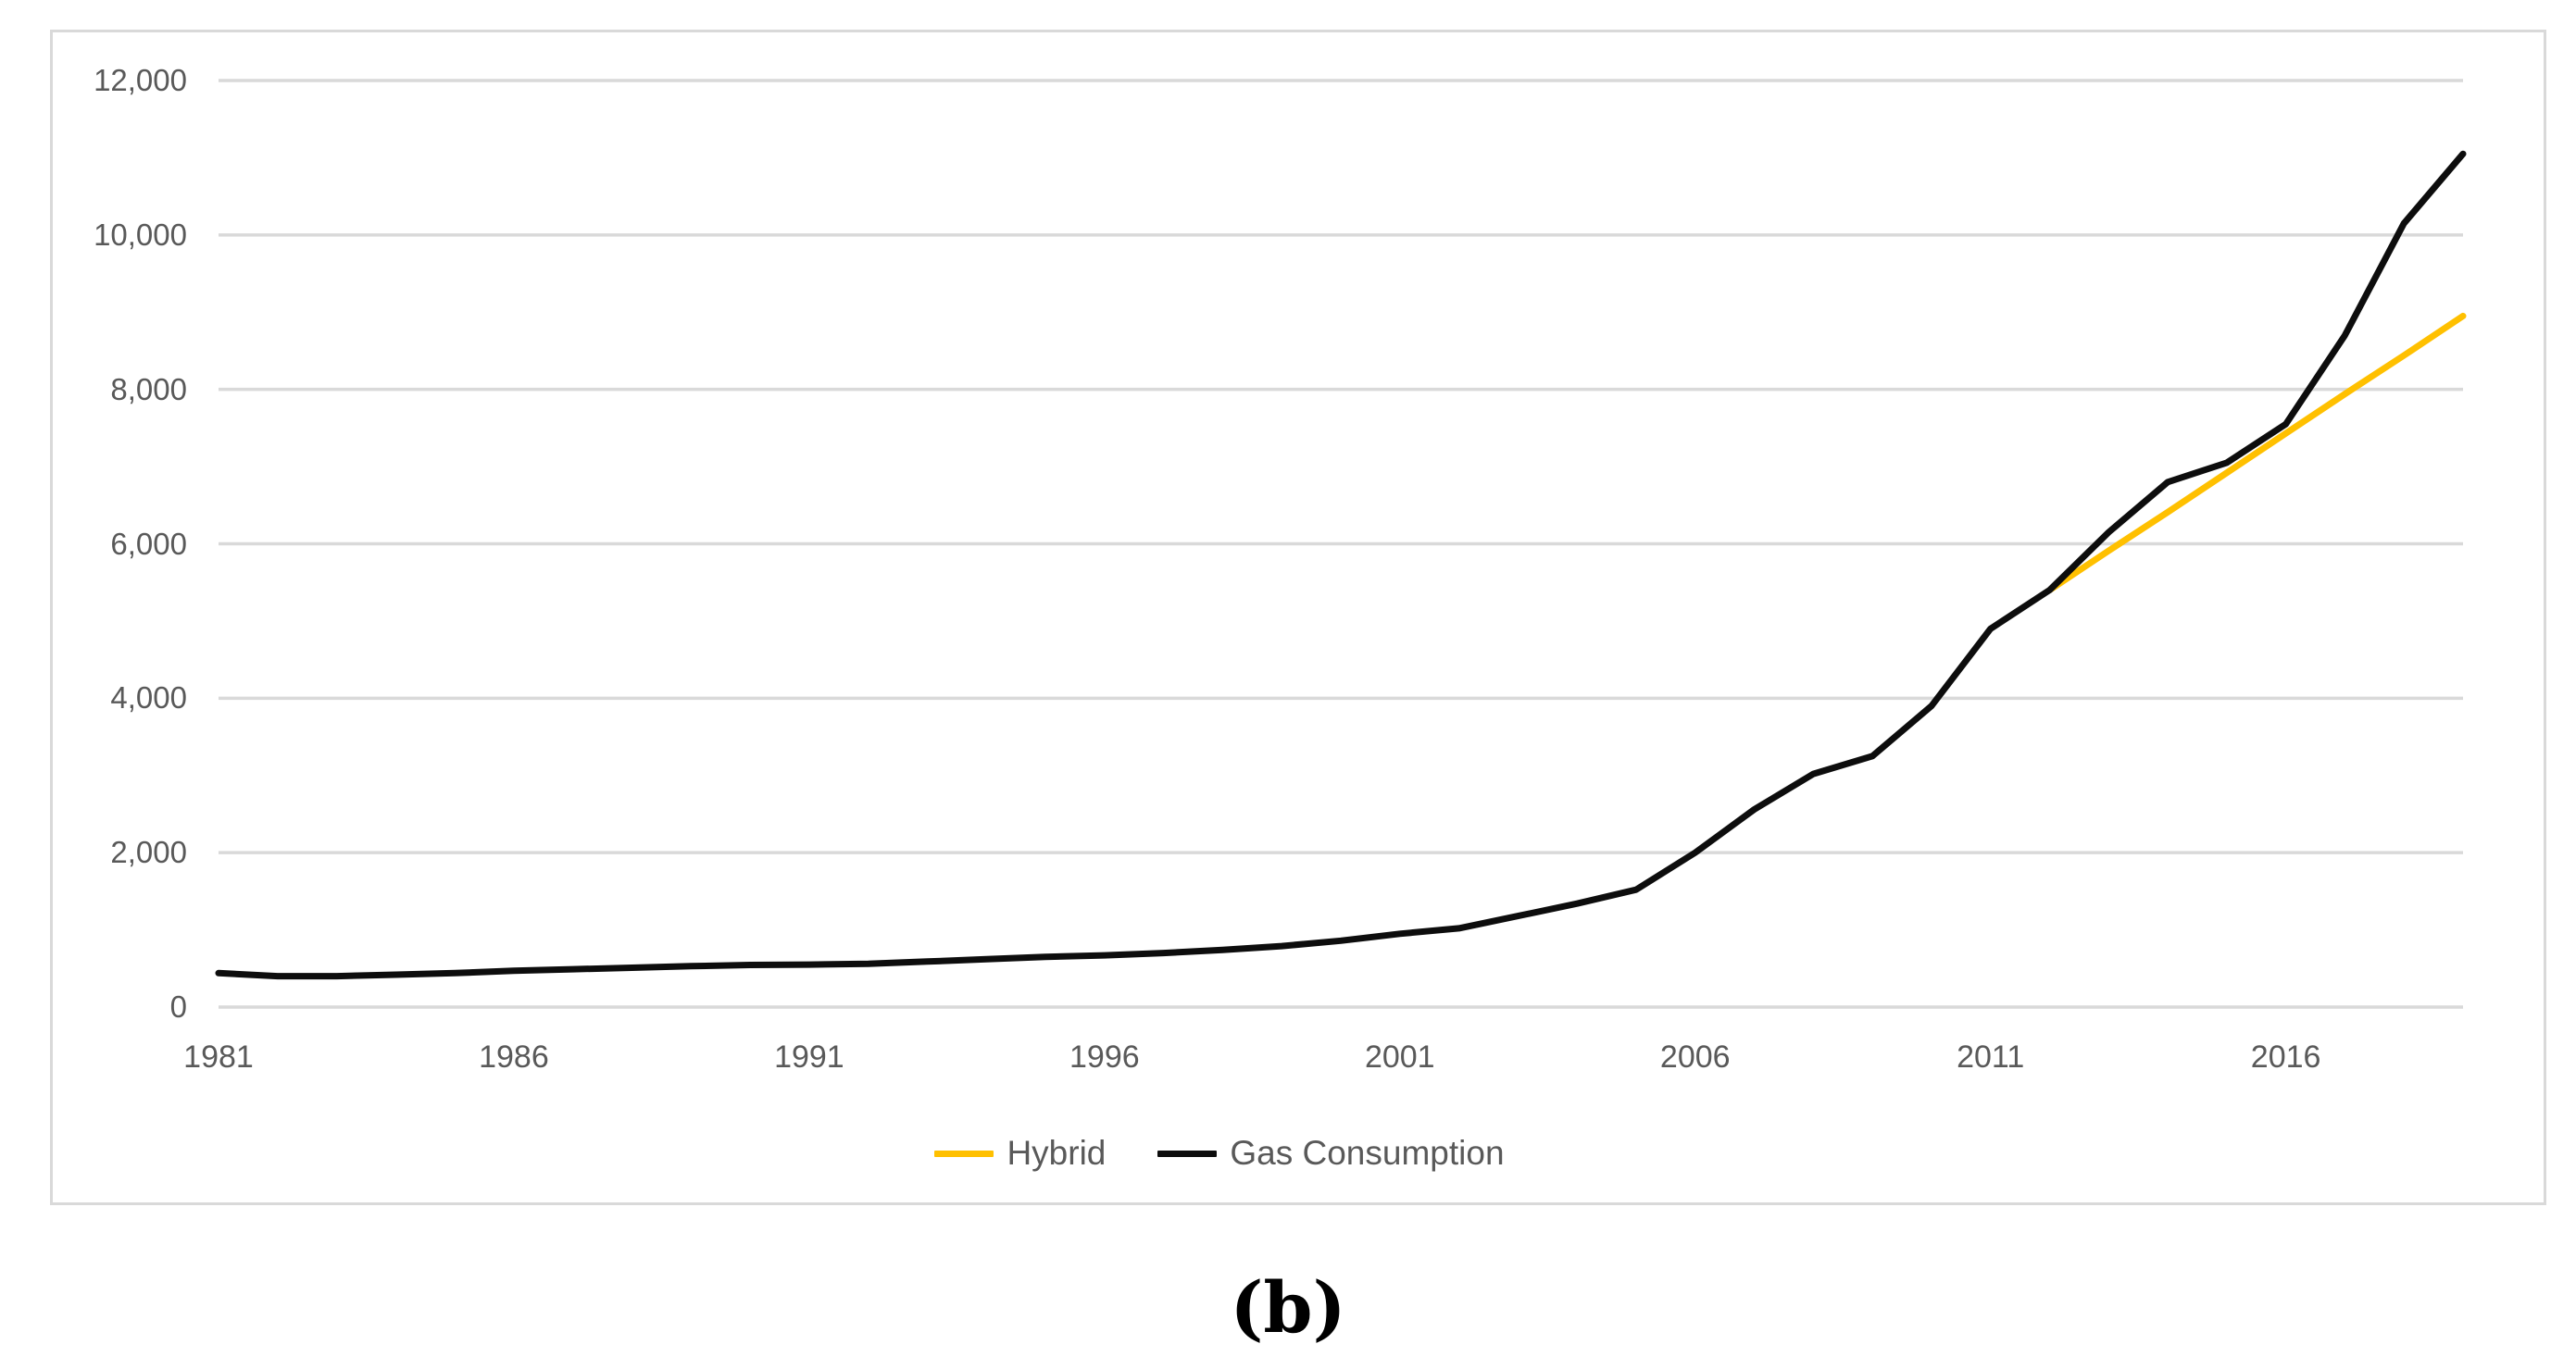 The width and height of the screenshot is (2576, 1369). I want to click on legend-item-gas-consumption: Gas Consumption, so click(1331, 1153).